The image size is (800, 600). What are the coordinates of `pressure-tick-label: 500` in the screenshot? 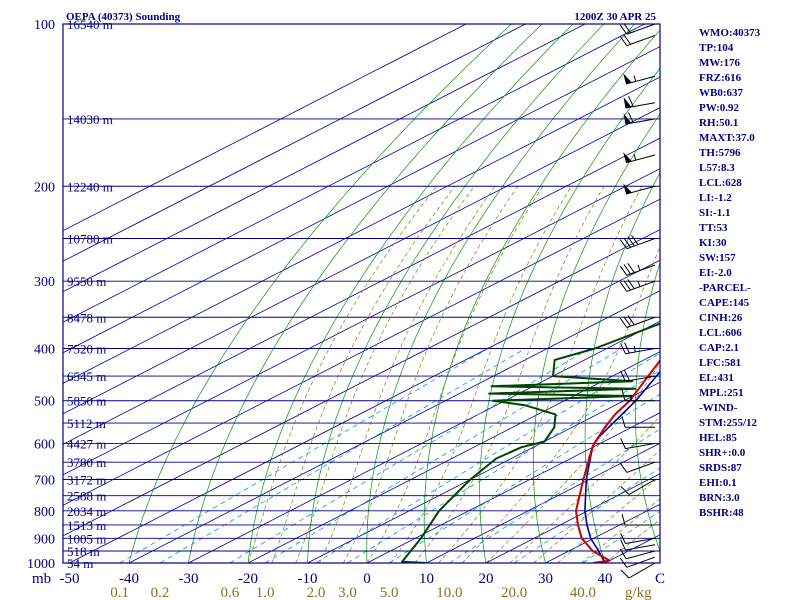 It's located at (44, 402).